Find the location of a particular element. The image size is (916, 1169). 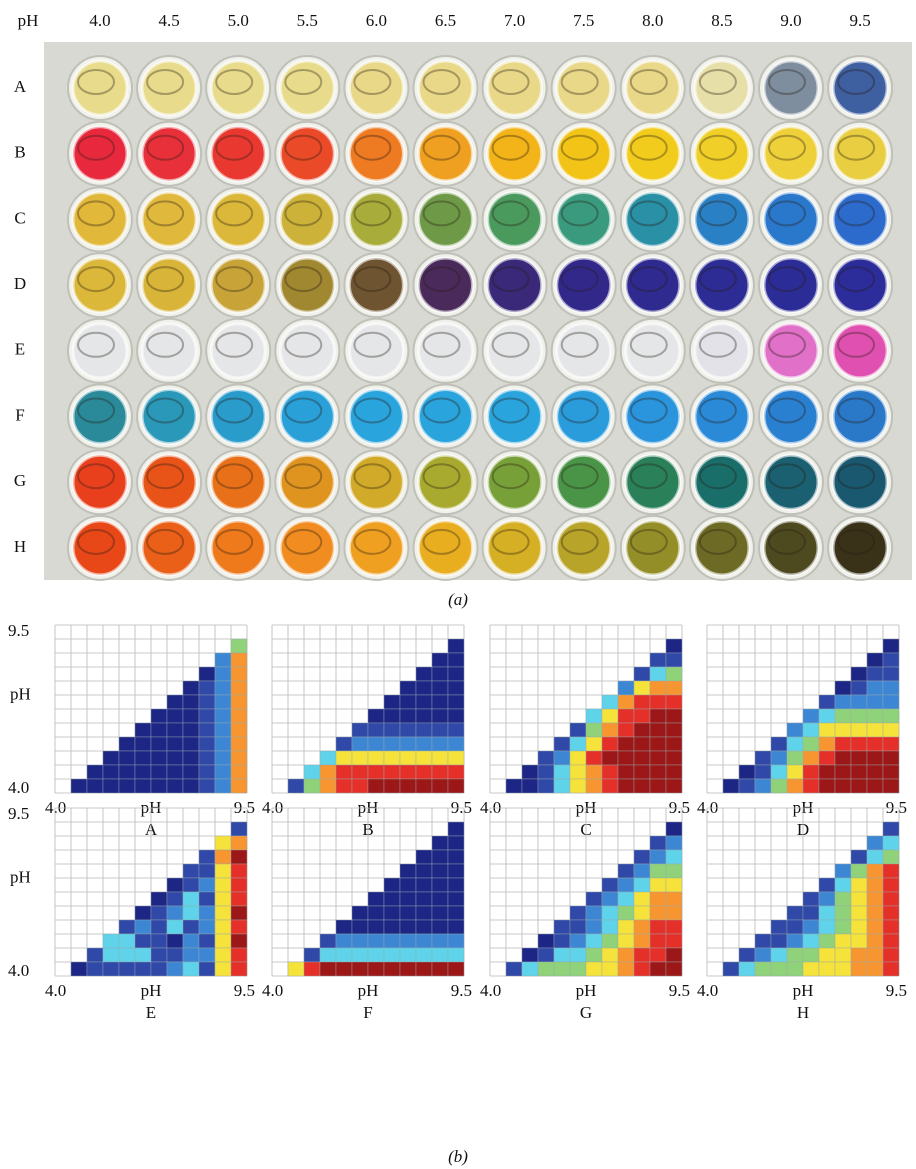

ph-column-label: 6.5 is located at coordinates (445, 20).